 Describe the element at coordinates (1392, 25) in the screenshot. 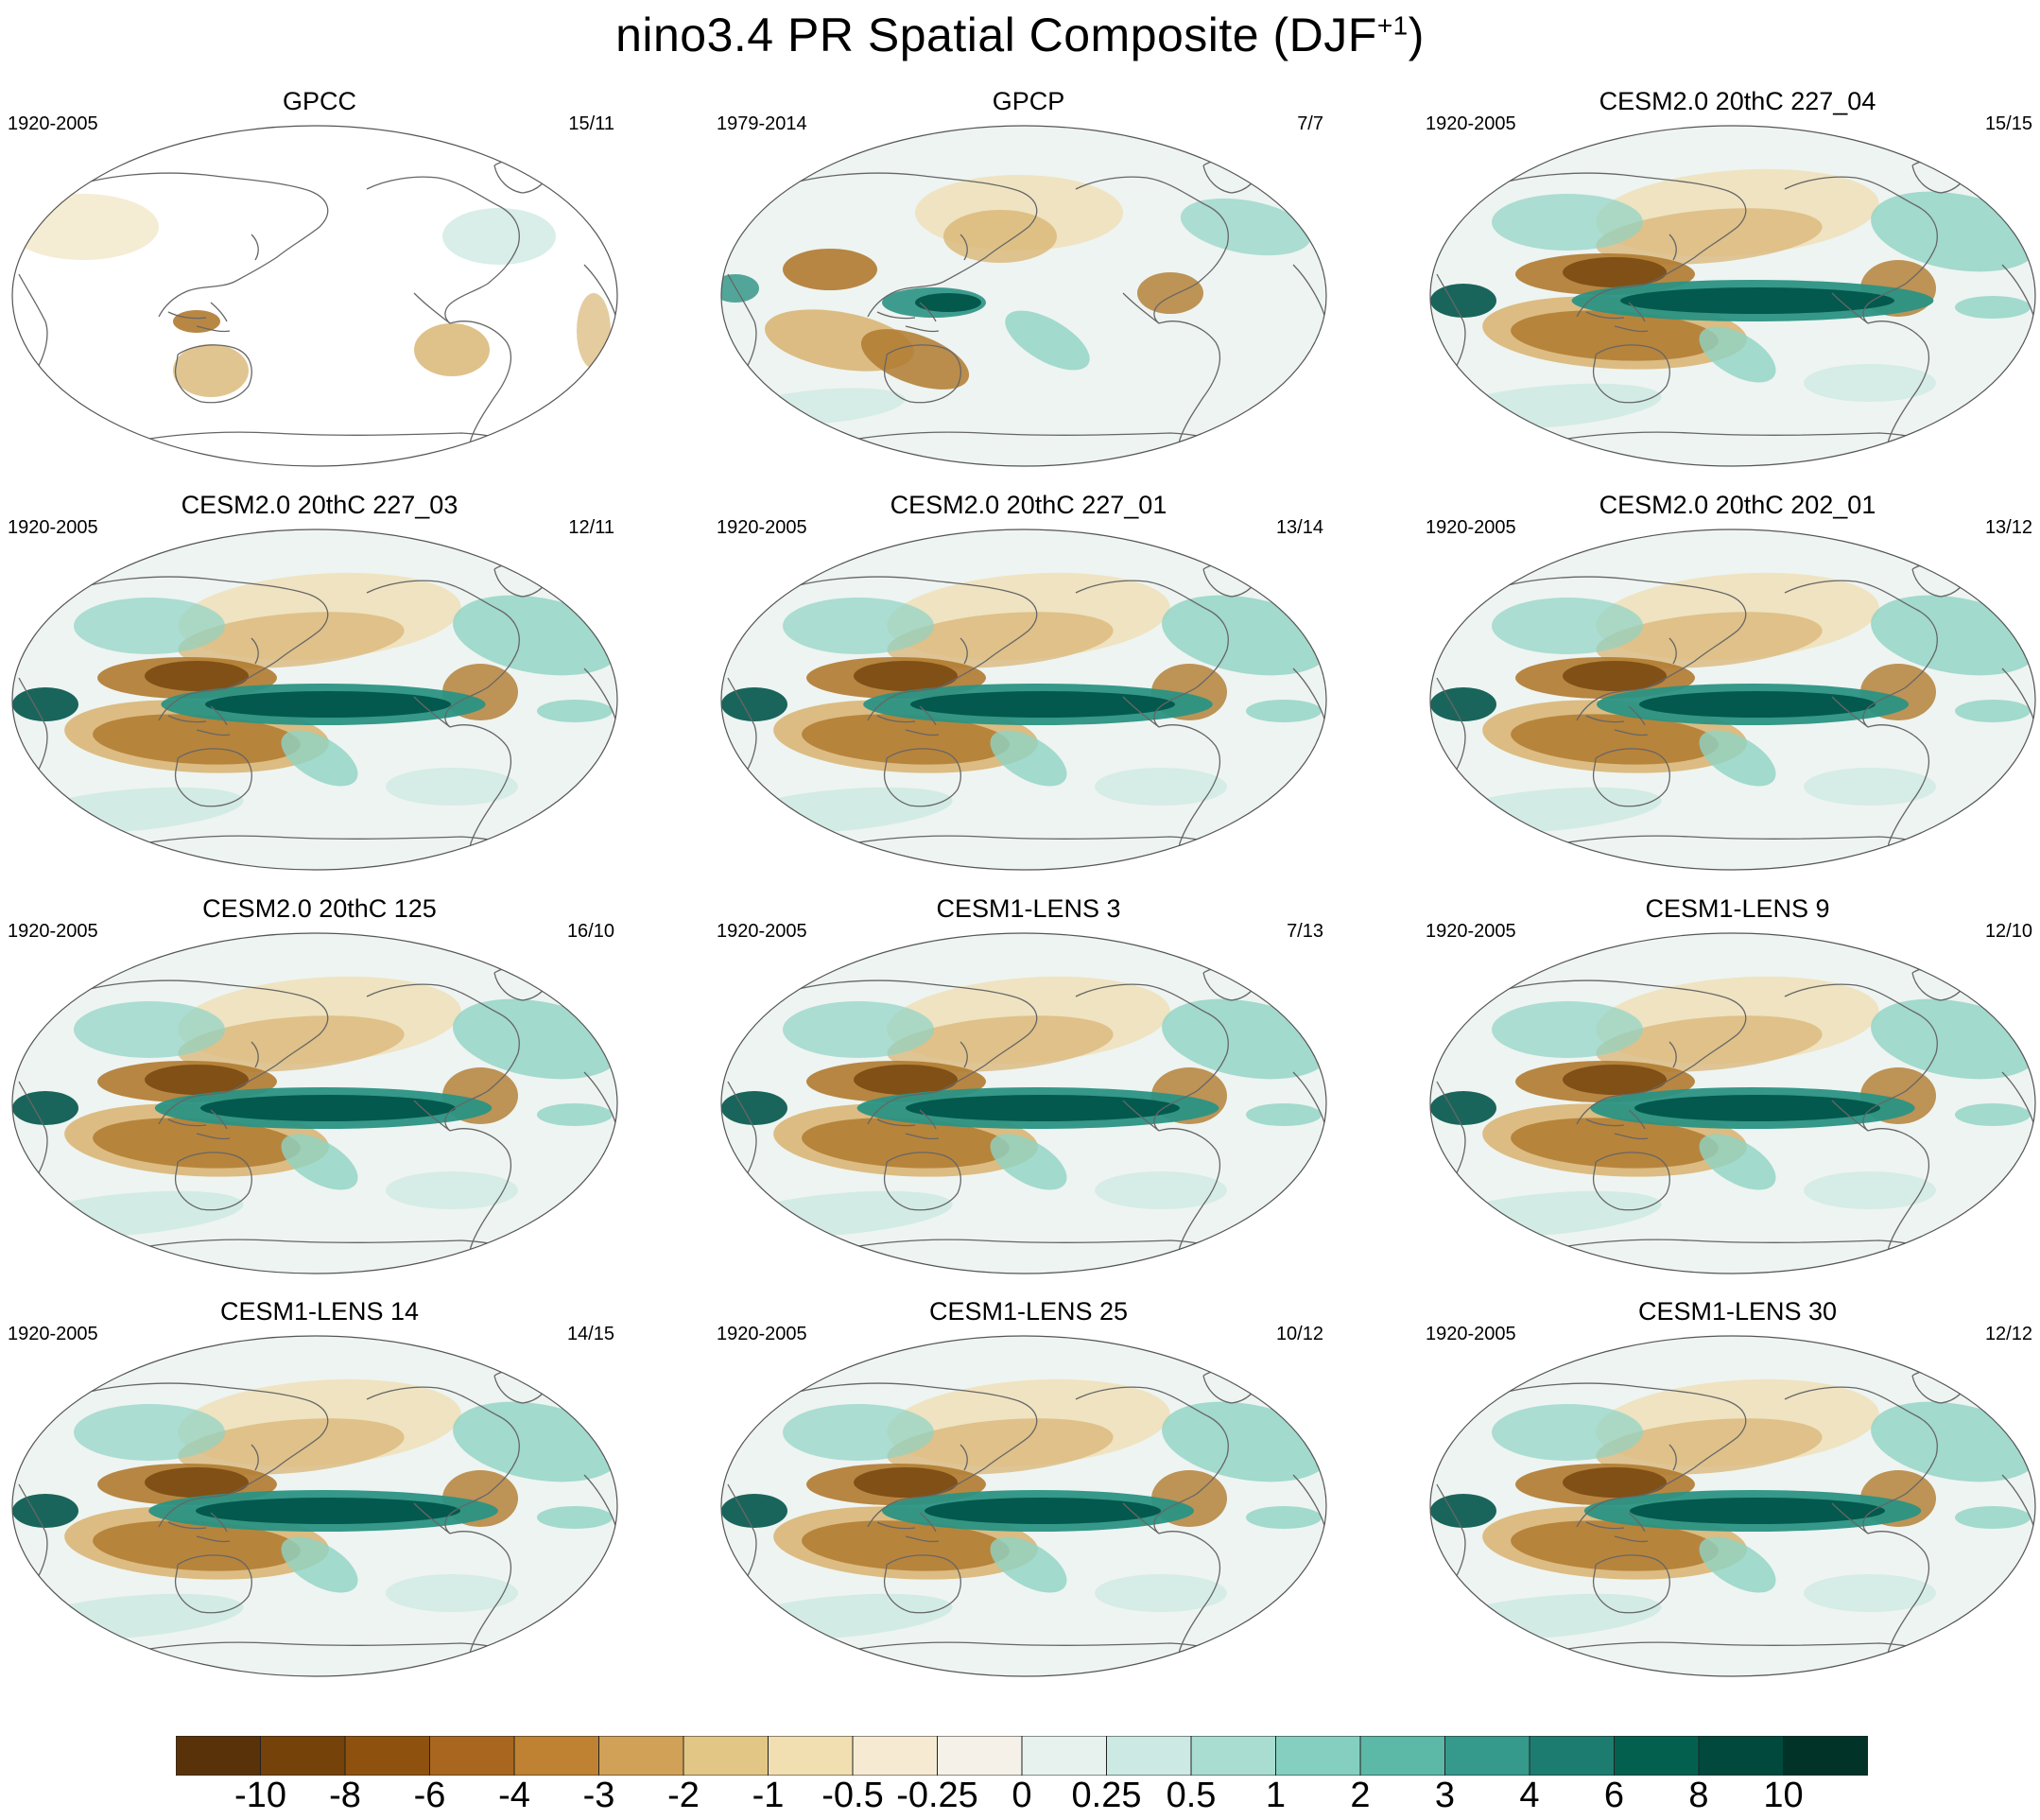

I see `title-superscript: +1` at that location.